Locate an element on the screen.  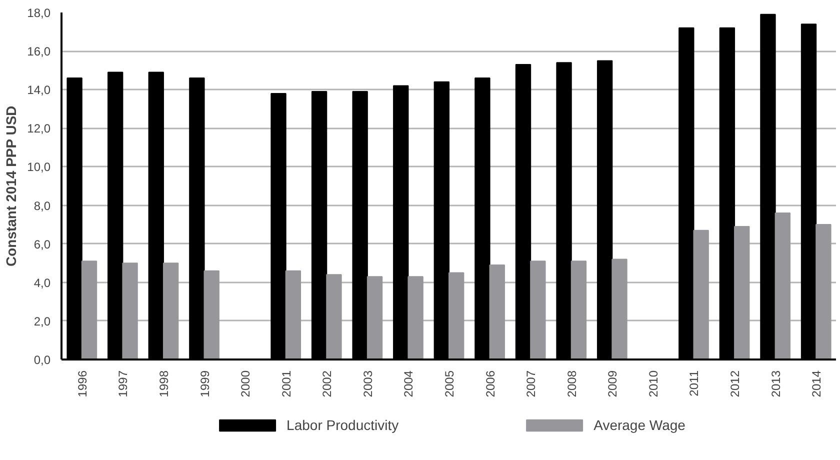
legend-label: Labor Productivity is located at coordinates (342, 425).